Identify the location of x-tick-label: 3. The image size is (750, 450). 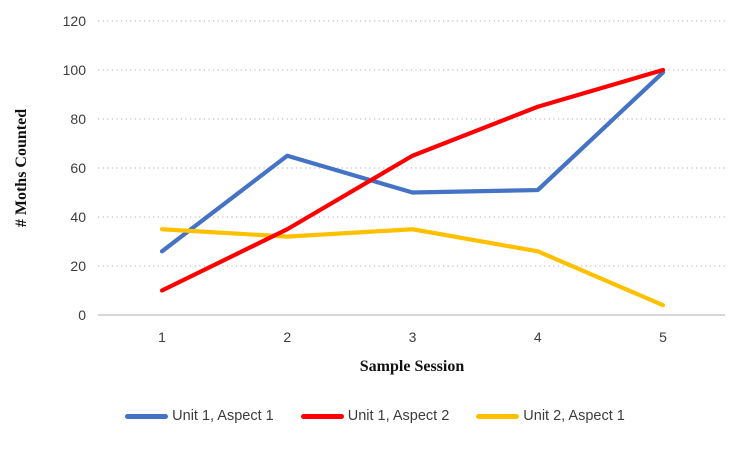
(413, 337).